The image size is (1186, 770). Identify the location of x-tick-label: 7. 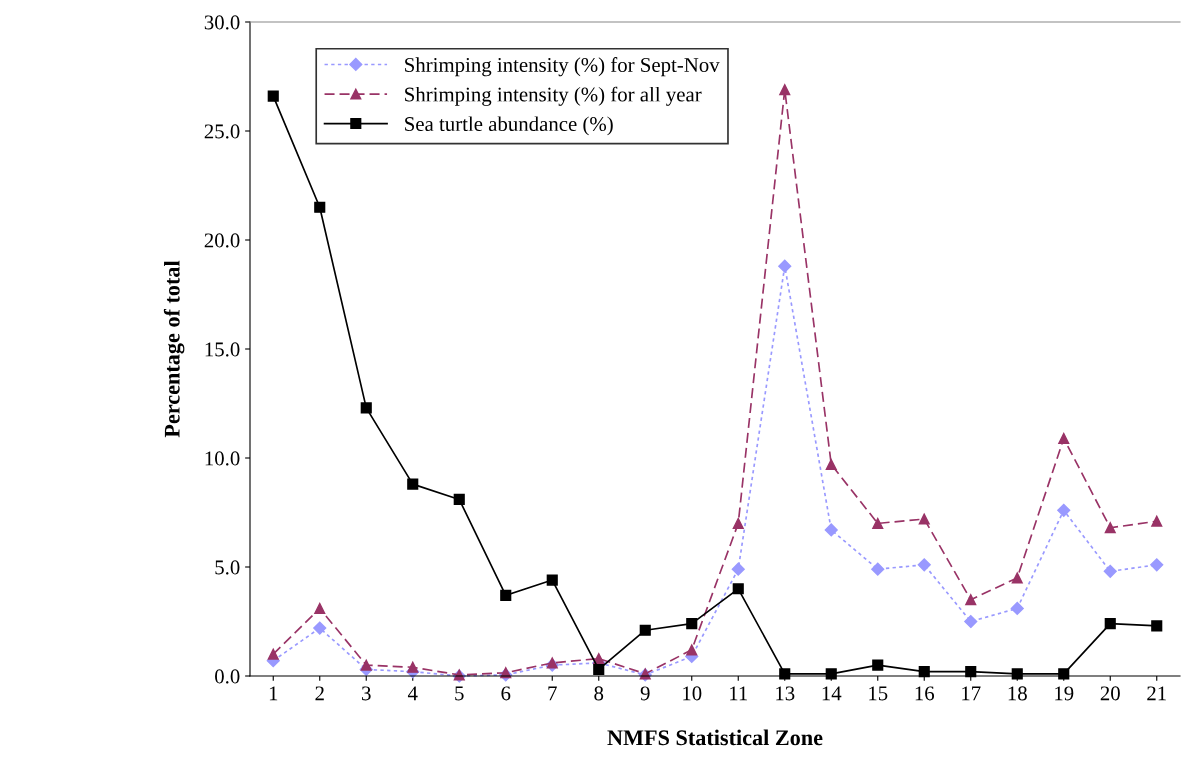
(552, 693).